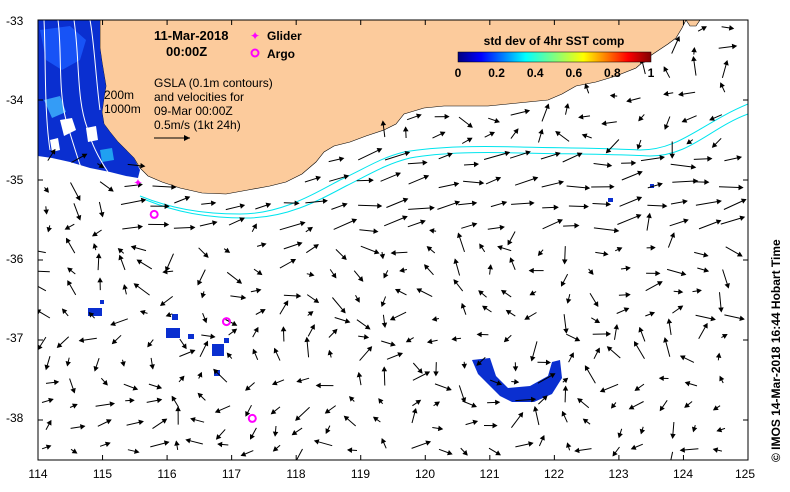 The image size is (790, 492). I want to click on x-tick-label: 114, so click(37, 474).